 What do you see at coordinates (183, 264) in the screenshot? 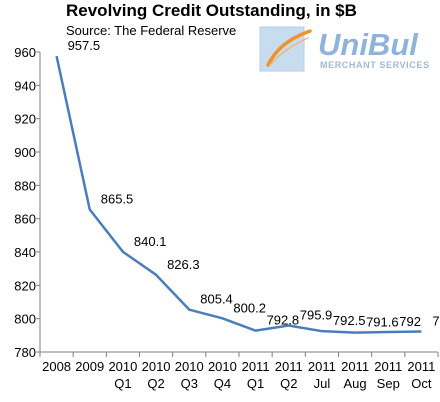
I see `data-label: 826.3` at bounding box center [183, 264].